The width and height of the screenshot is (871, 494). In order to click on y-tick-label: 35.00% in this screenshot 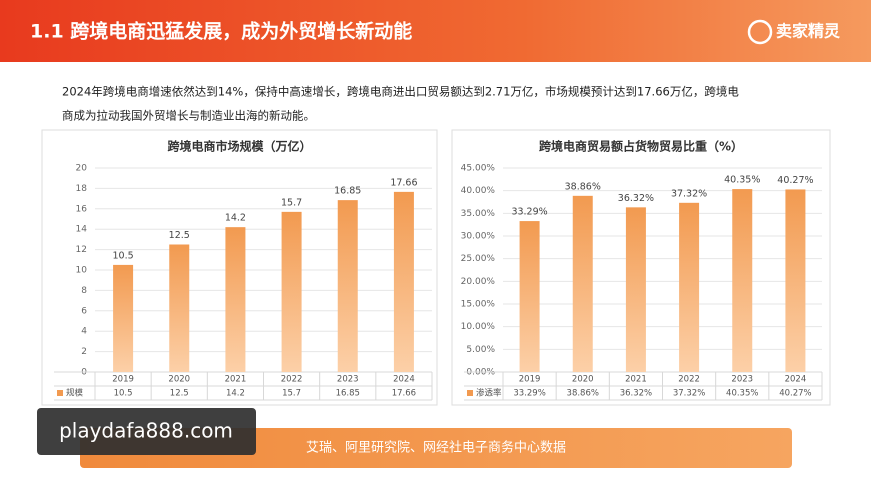, I will do `click(478, 214)`.